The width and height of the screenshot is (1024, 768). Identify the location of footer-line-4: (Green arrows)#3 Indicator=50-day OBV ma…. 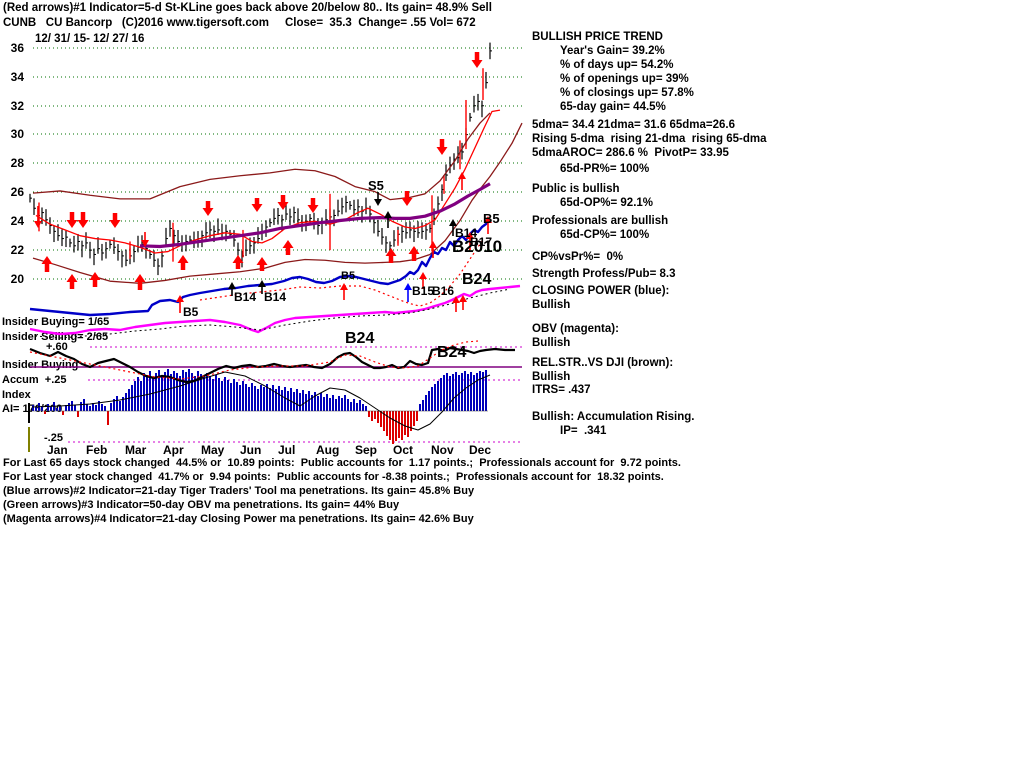
(201, 505).